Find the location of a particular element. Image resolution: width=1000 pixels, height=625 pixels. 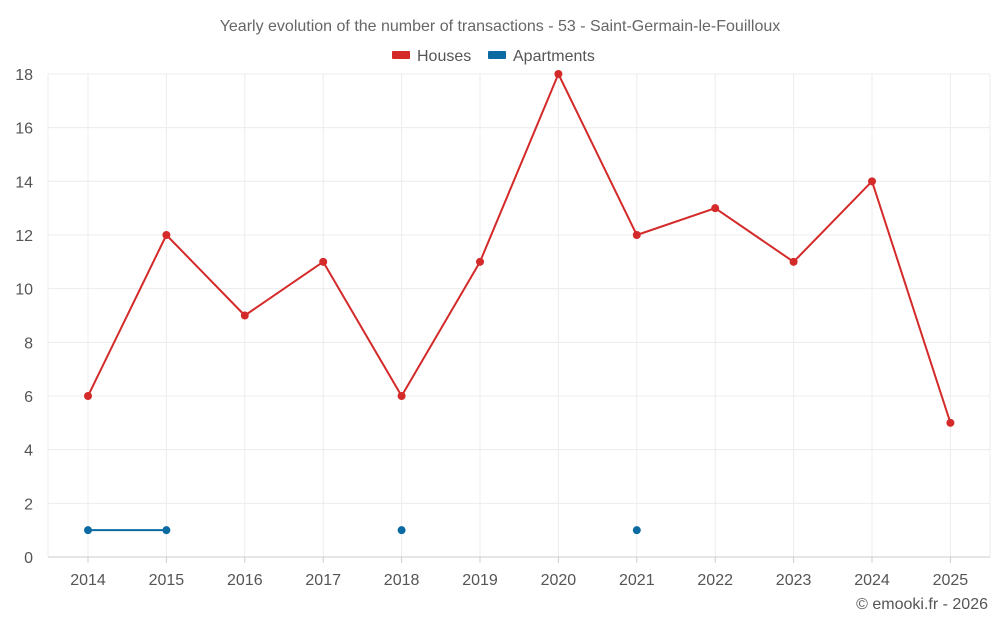

legend-item-apartments: Apartments is located at coordinates (541, 56).